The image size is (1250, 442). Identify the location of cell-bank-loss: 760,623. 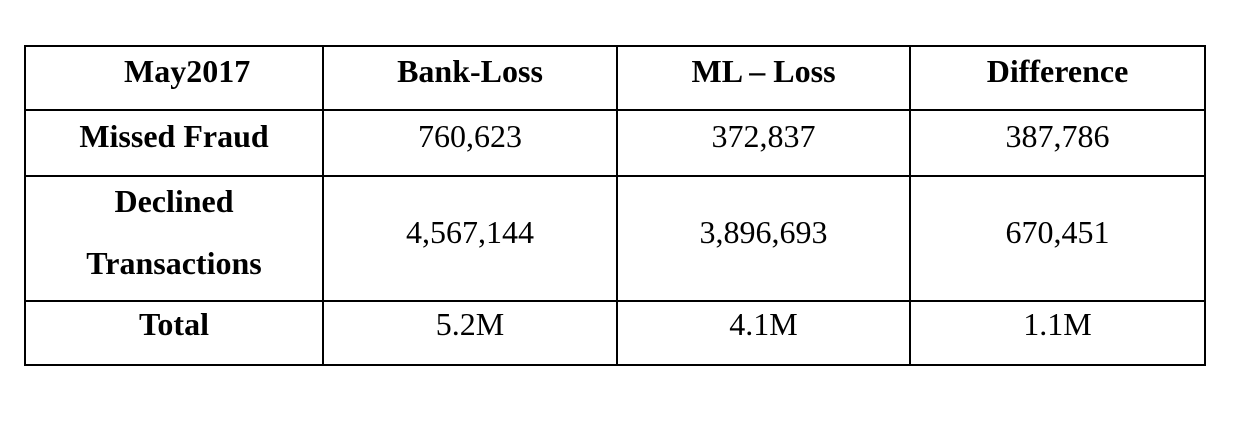
(470, 143).